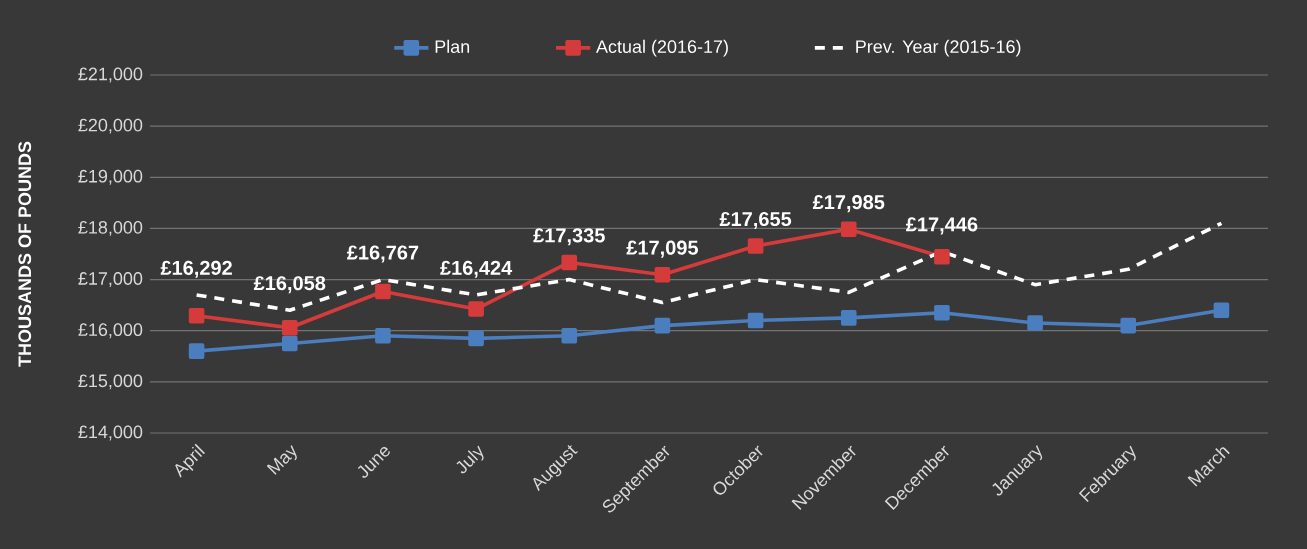 The height and width of the screenshot is (549, 1307). I want to click on data-label: £16,292, so click(196, 269).